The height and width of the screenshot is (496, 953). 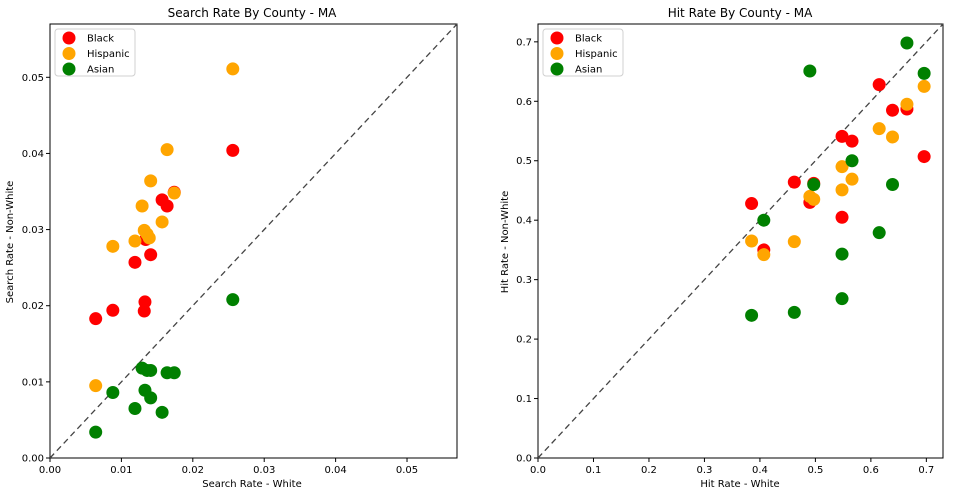 What do you see at coordinates (524, 459) in the screenshot?
I see `y-tick-label: 0.0` at bounding box center [524, 459].